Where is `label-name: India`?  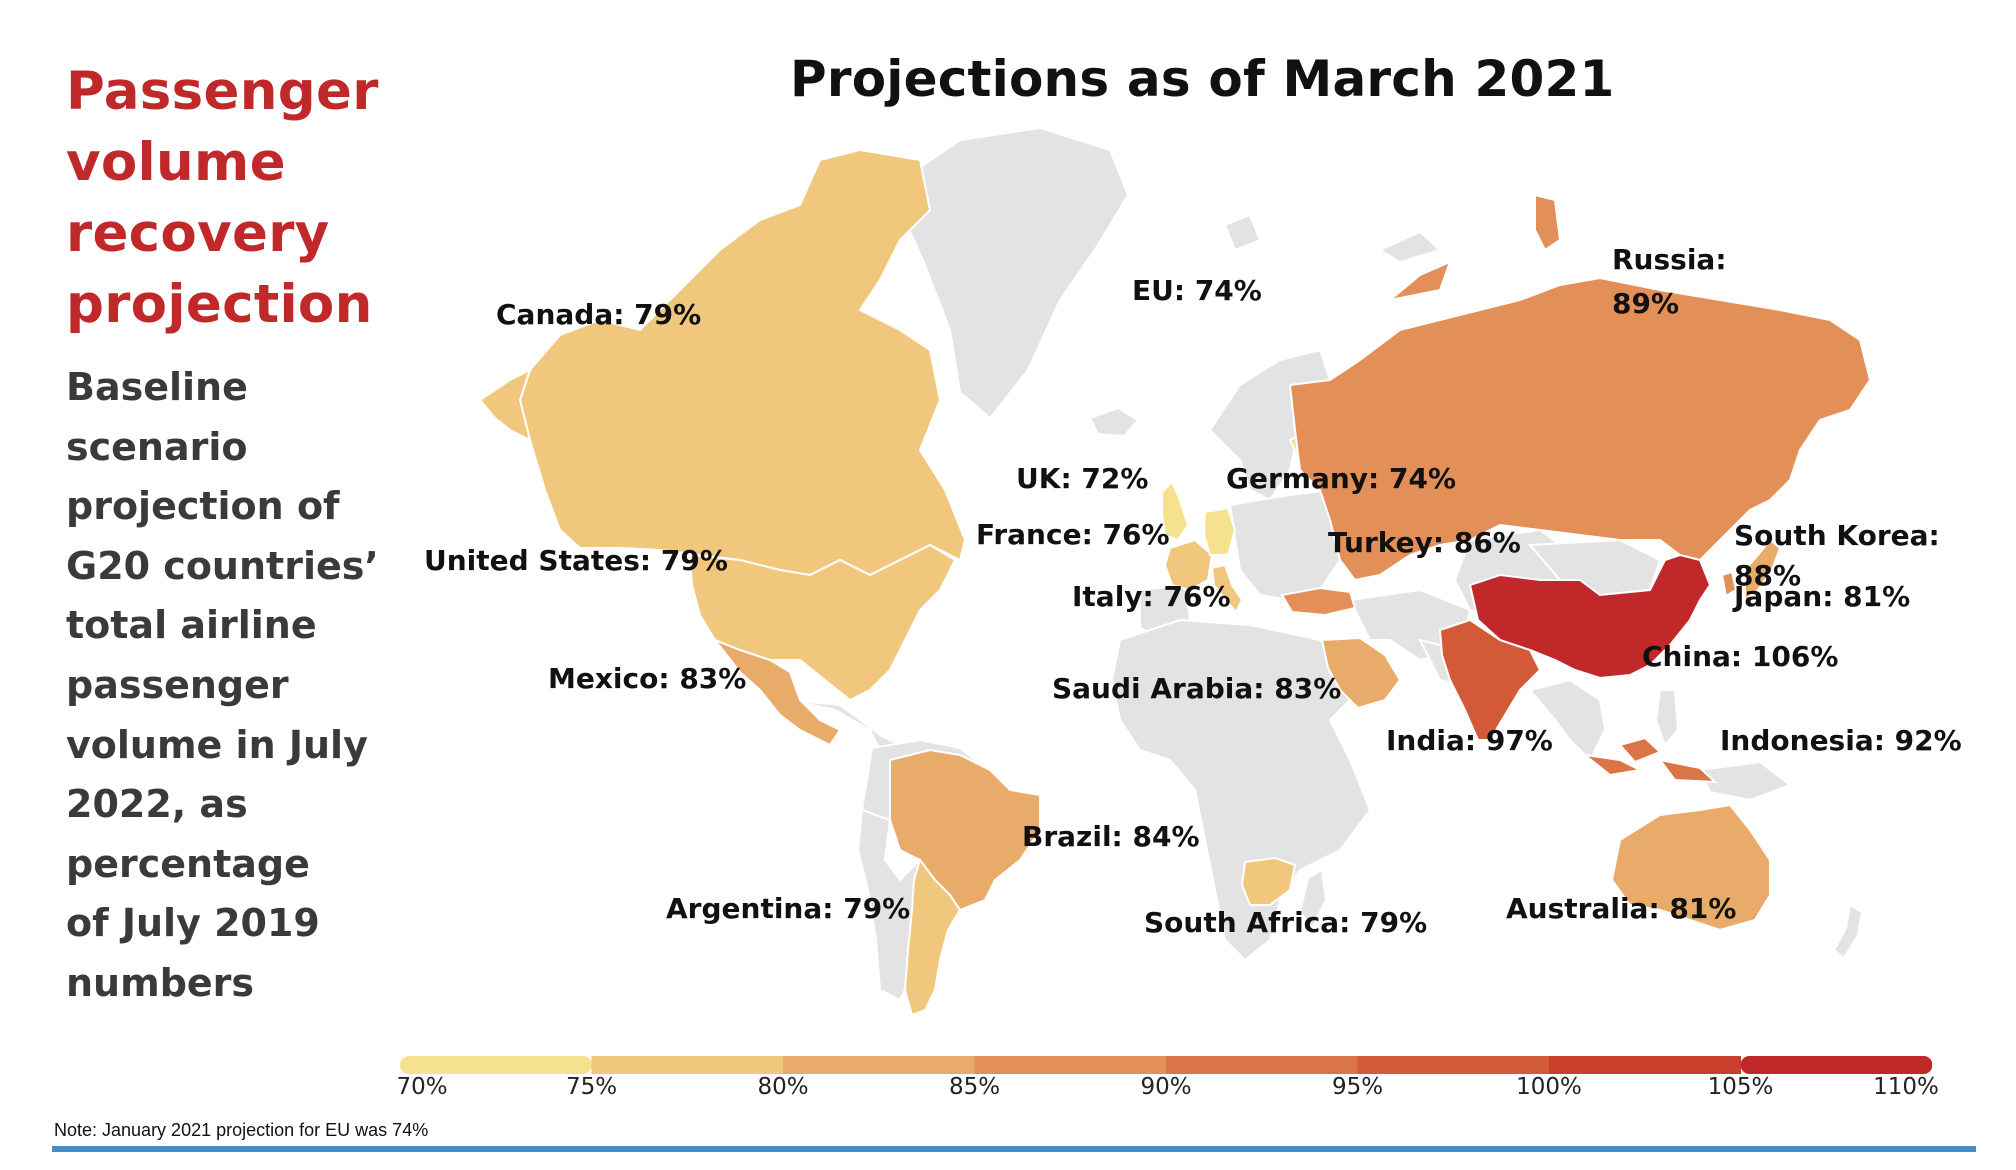
label-name: India is located at coordinates (1425, 740).